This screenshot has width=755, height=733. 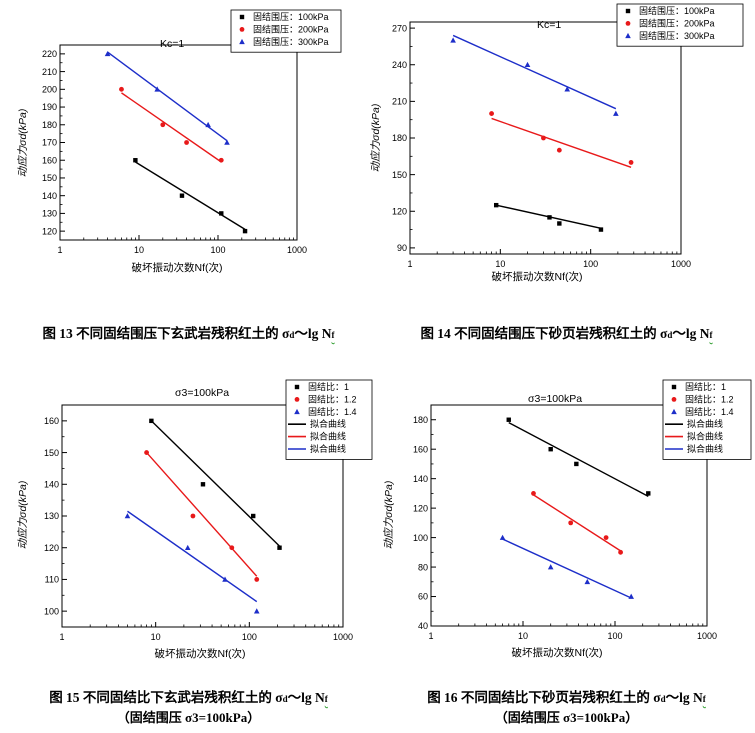 I want to click on plot-frame, so click(x=178, y=142).